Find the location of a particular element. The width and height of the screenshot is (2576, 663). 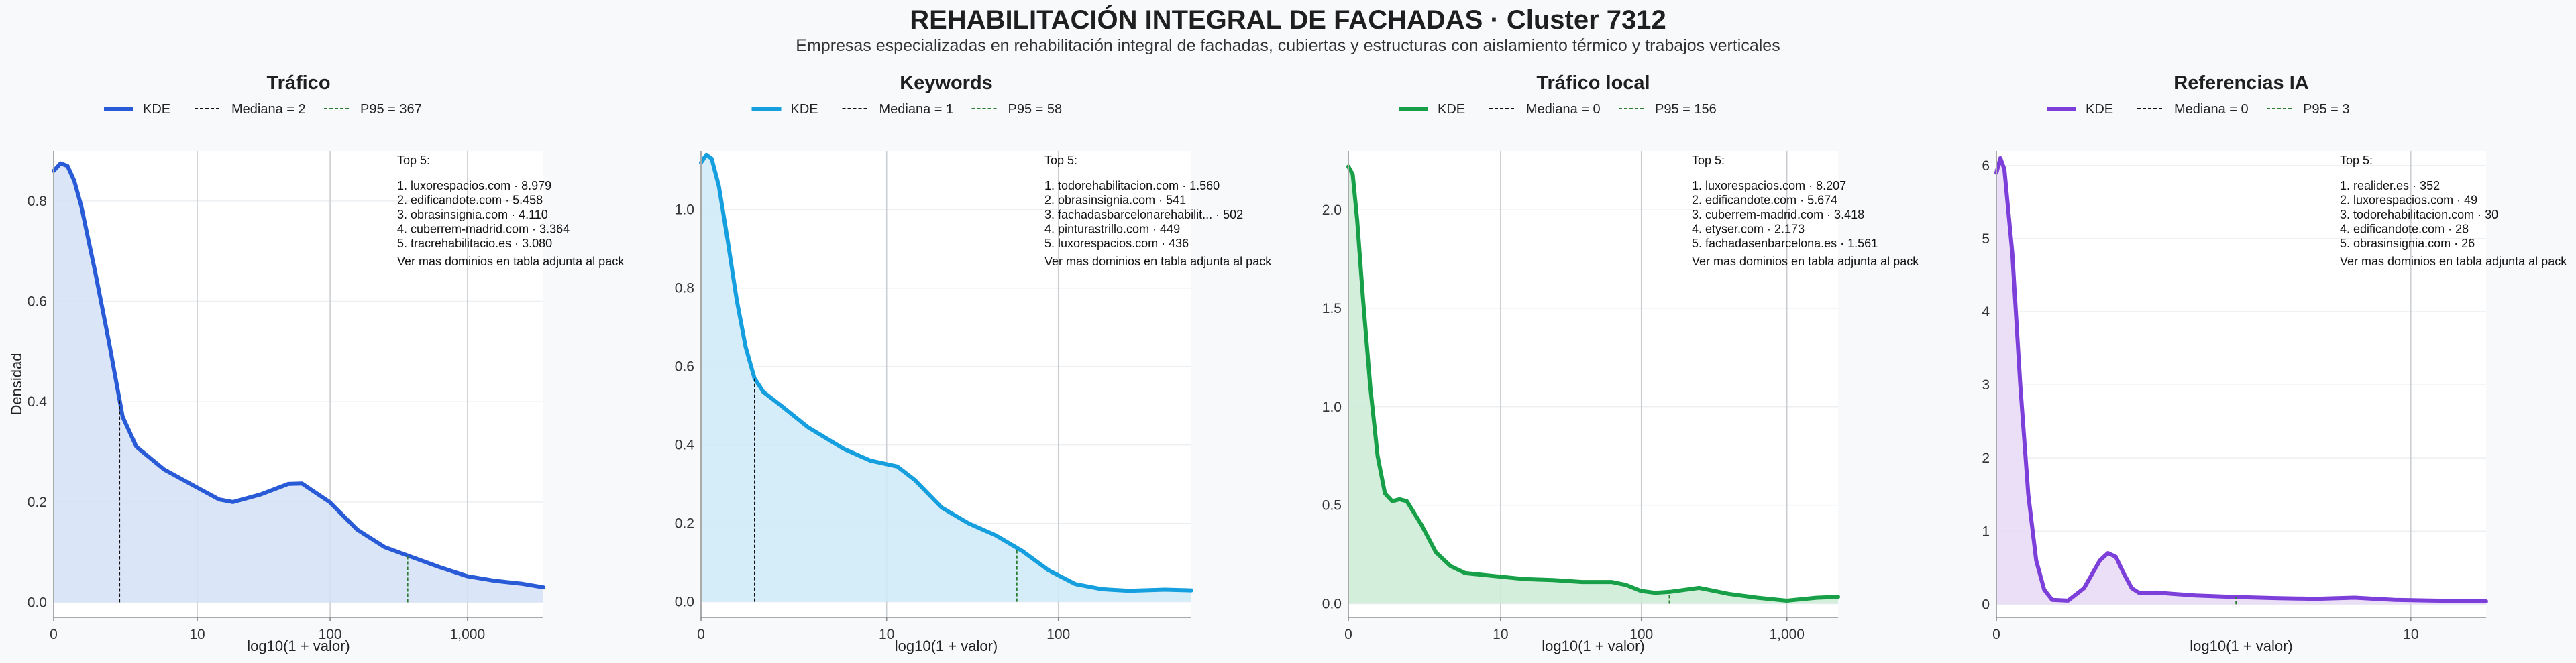

top5-item: 2. luxorespacios.com · 49 is located at coordinates (2408, 200).